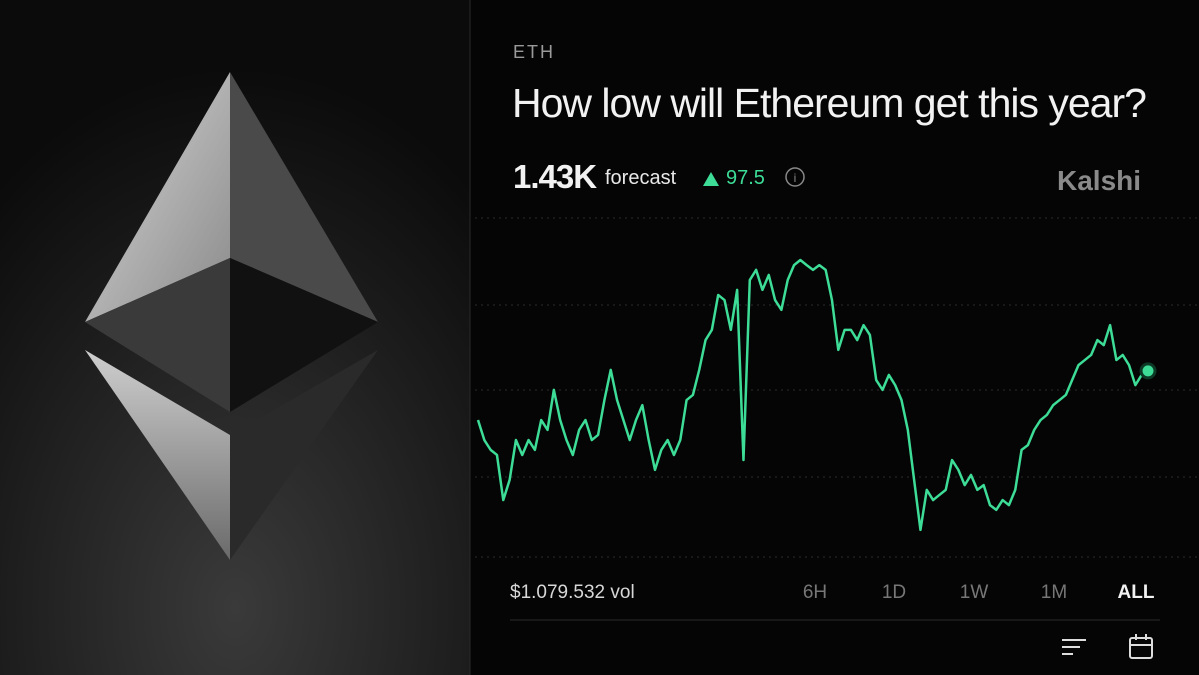 The width and height of the screenshot is (1199, 675). I want to click on calendar-icon, so click(1141, 646).